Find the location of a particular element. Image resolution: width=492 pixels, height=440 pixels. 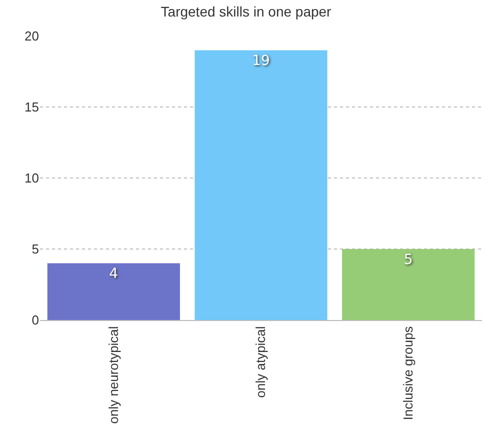

x-tick-label: Inclusive groups is located at coordinates (408, 373).